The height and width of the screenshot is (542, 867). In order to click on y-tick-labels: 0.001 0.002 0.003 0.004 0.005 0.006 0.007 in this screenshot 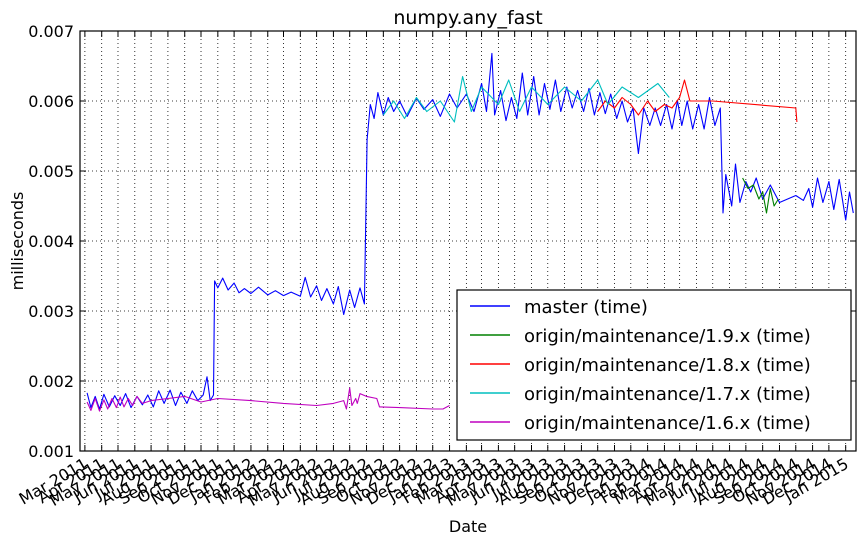, I will do `click(51, 241)`.